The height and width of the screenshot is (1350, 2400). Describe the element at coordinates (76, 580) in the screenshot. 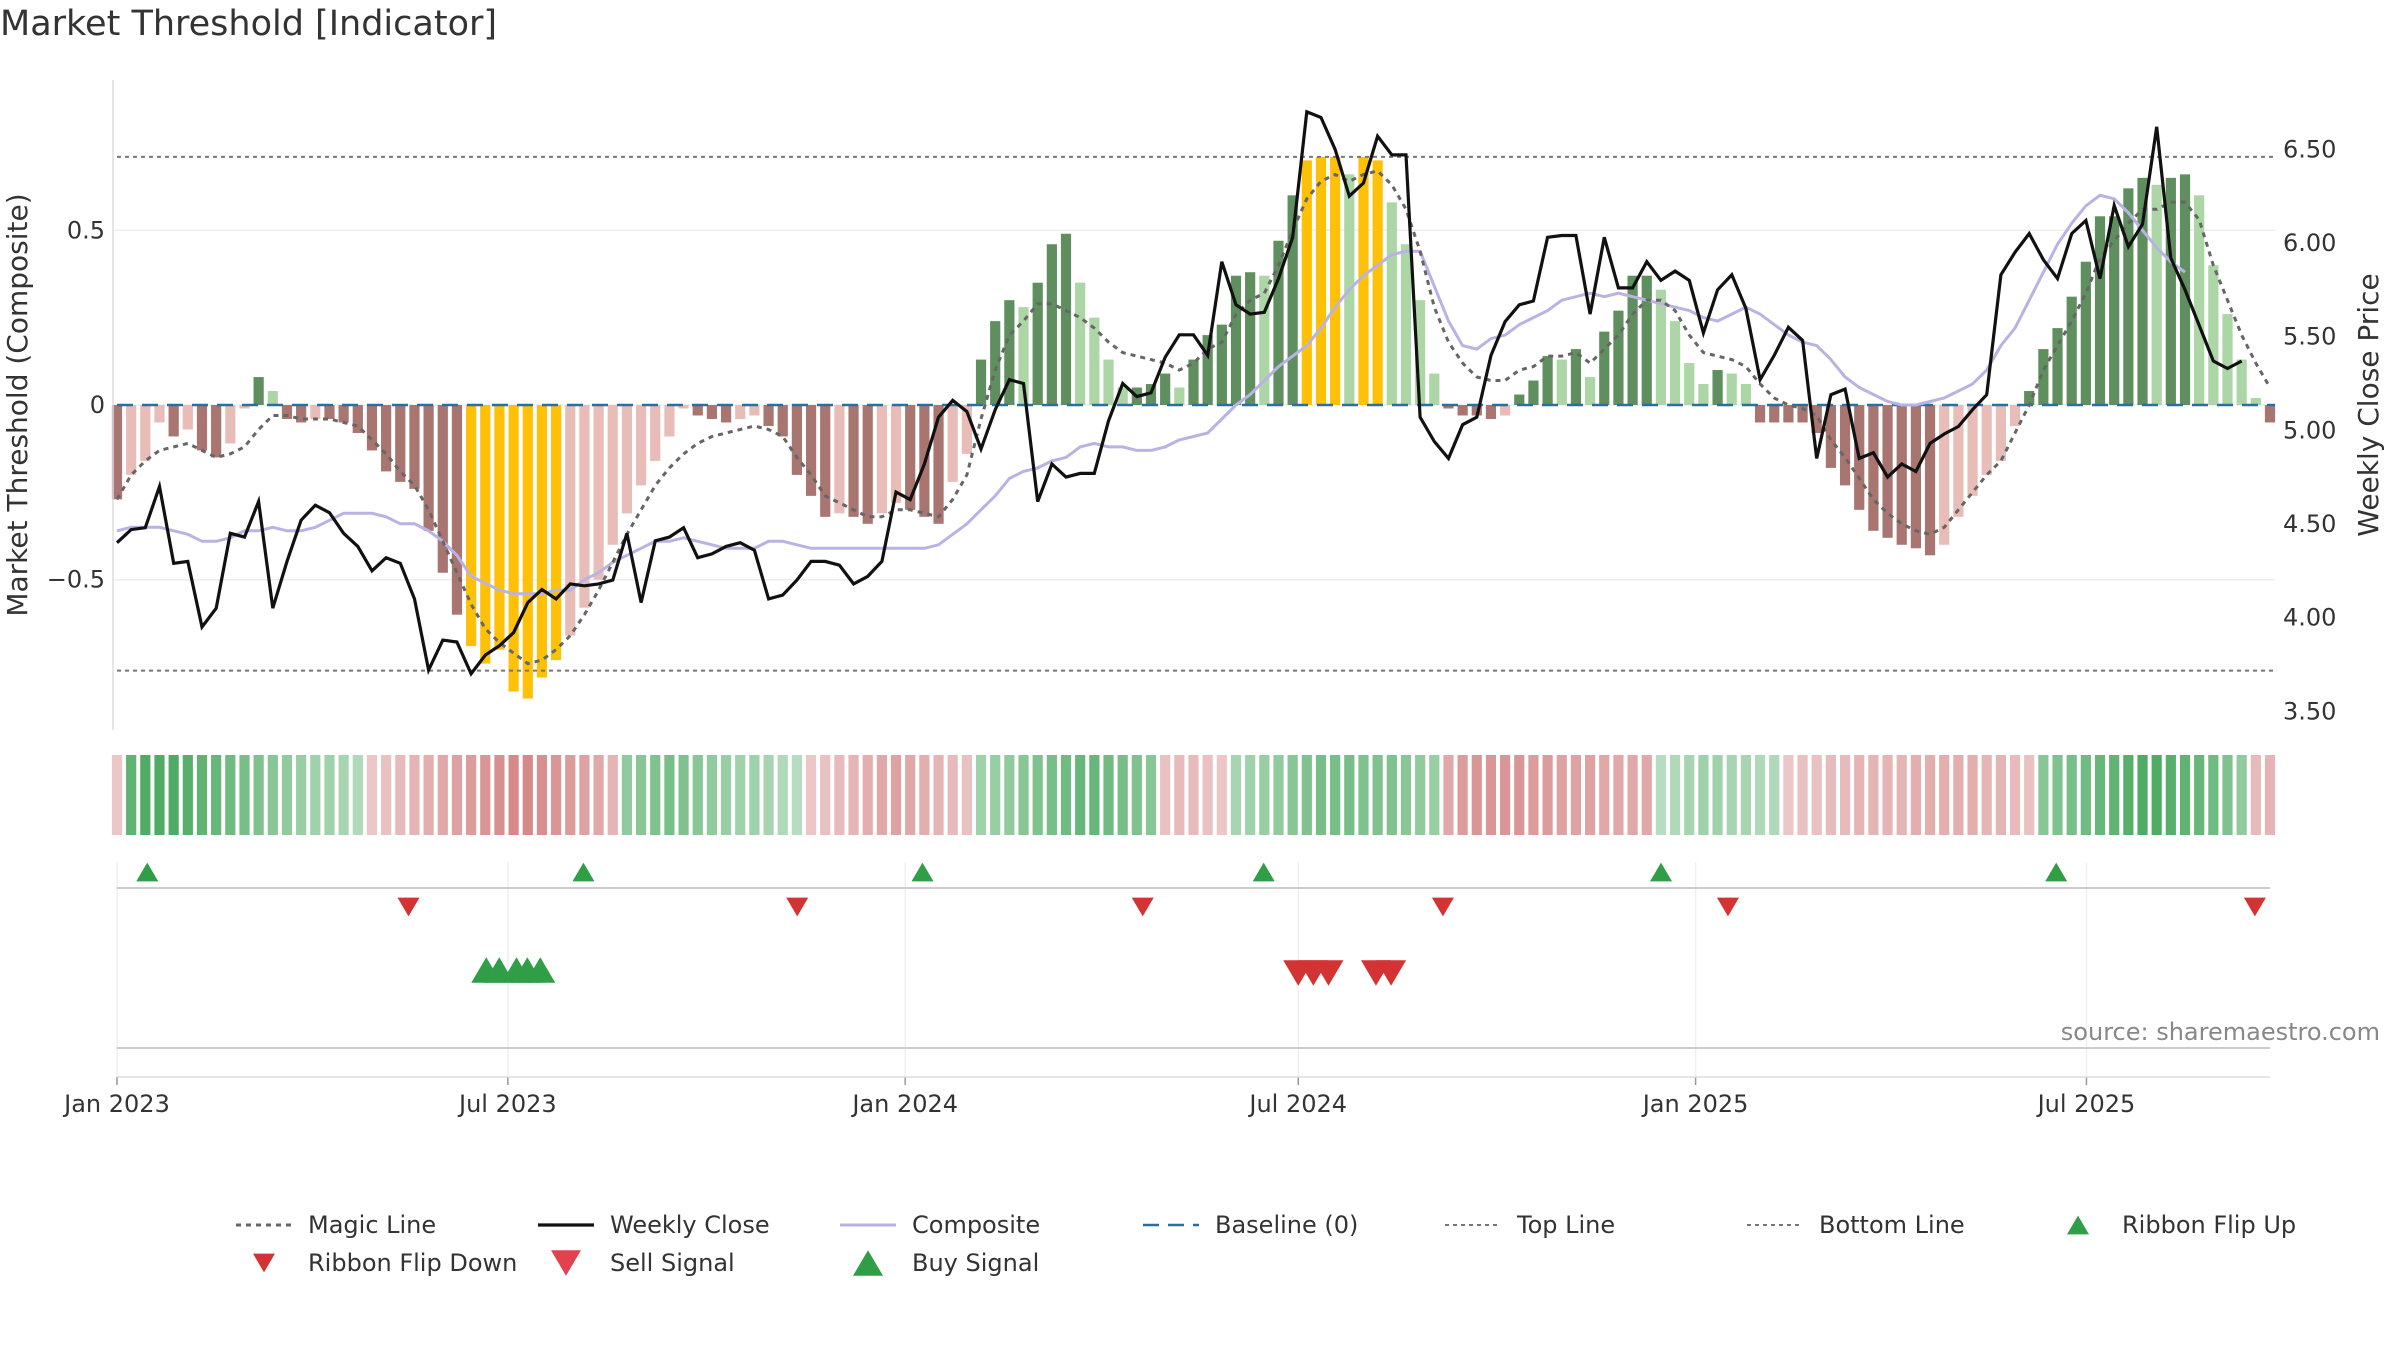

I see `y-left-tick-label: −0.5` at that location.